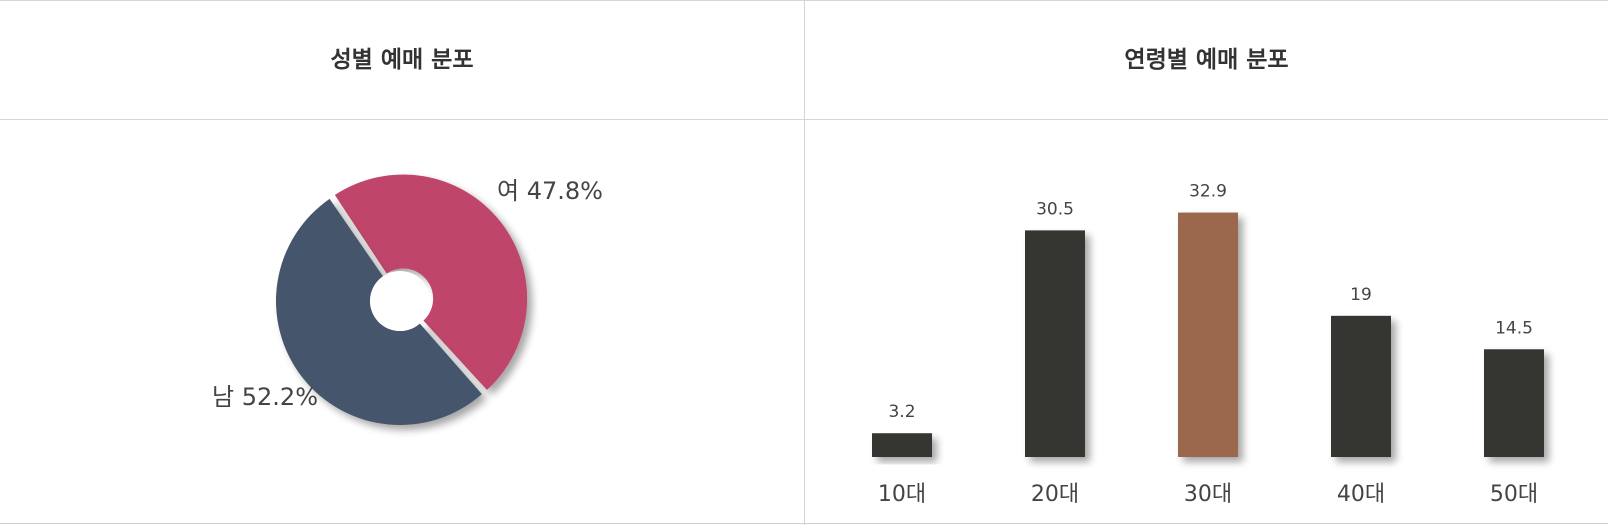  I want to click on bar-category-label: 20대, so click(1055, 494).